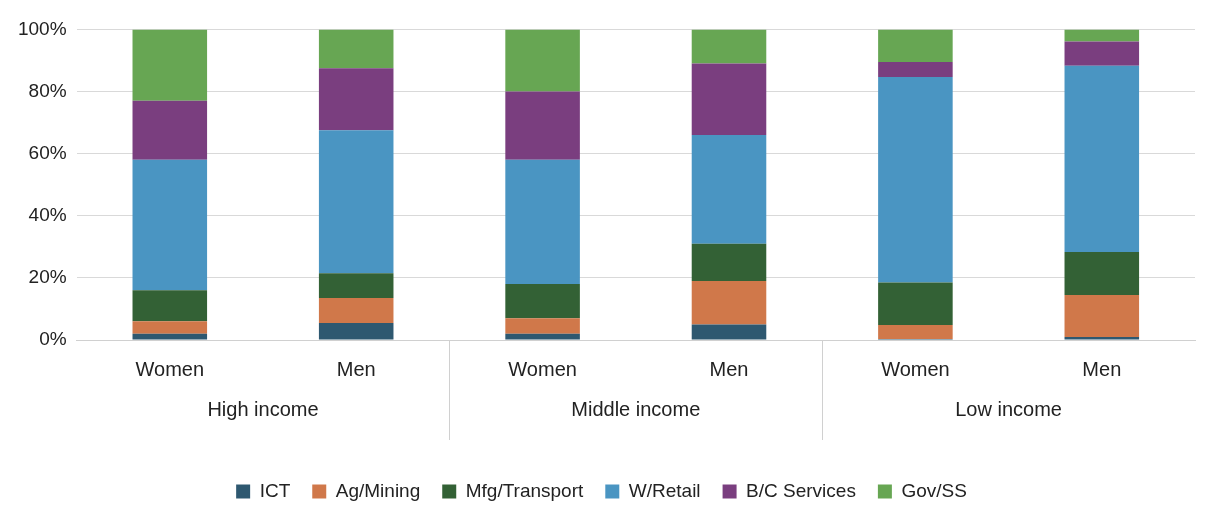  I want to click on y-tick-label: 60%, so click(47, 152).